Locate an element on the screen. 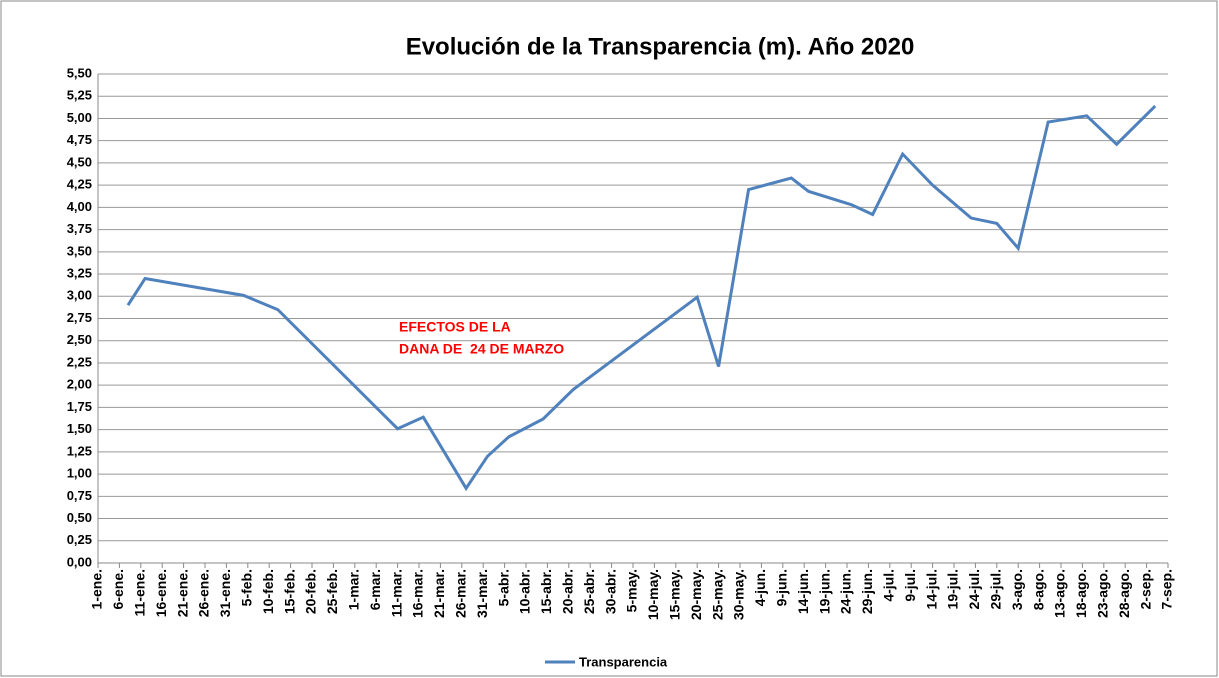 This screenshot has width=1219, height=678. x-tick-label: 7-sep. is located at coordinates (1167, 589).